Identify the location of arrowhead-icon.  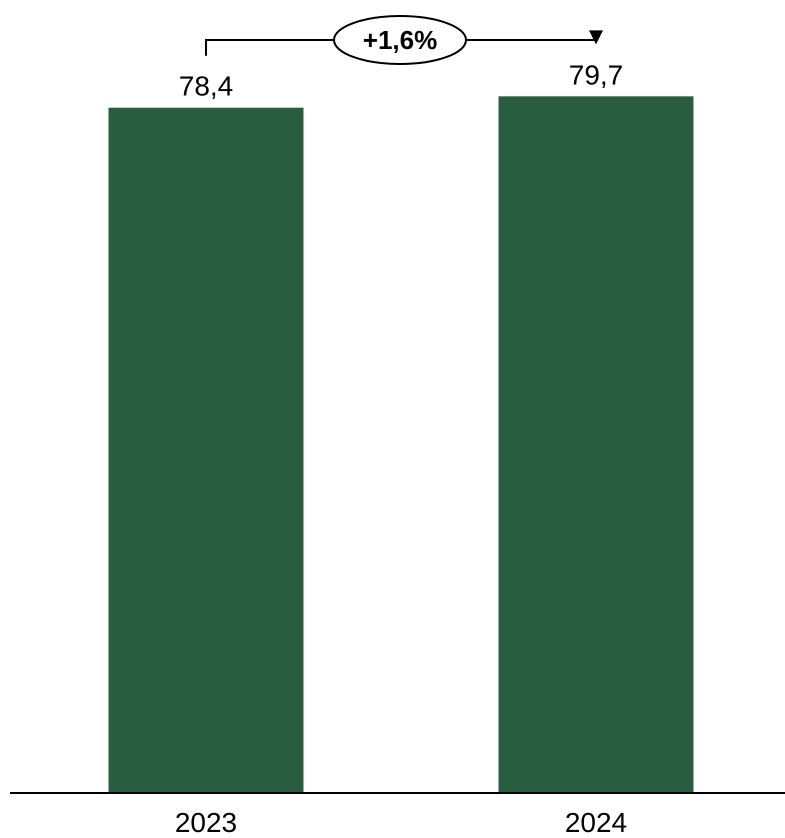
(596, 37).